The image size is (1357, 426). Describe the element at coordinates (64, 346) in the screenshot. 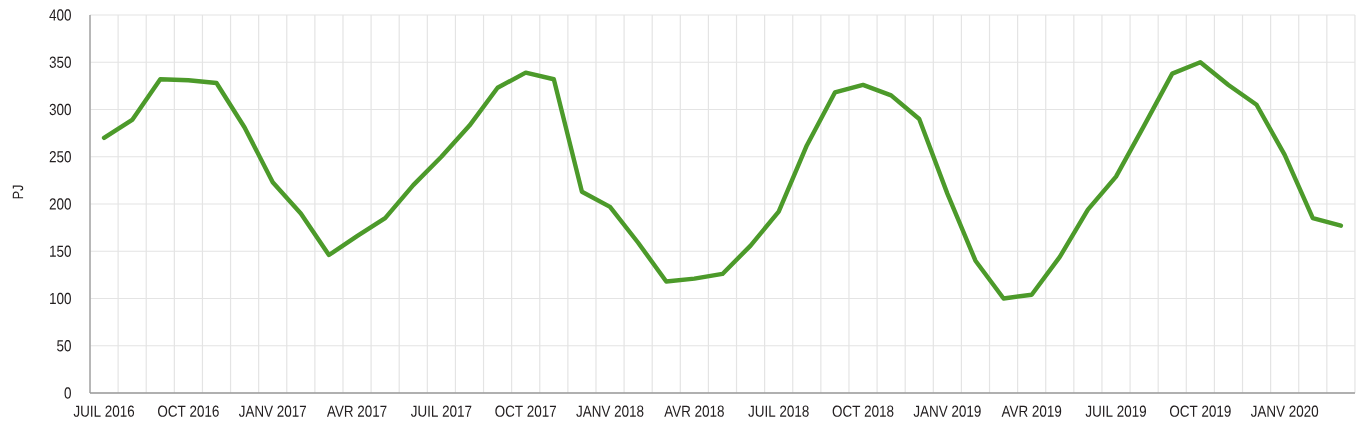

I see `y-tick-label: 50` at that location.